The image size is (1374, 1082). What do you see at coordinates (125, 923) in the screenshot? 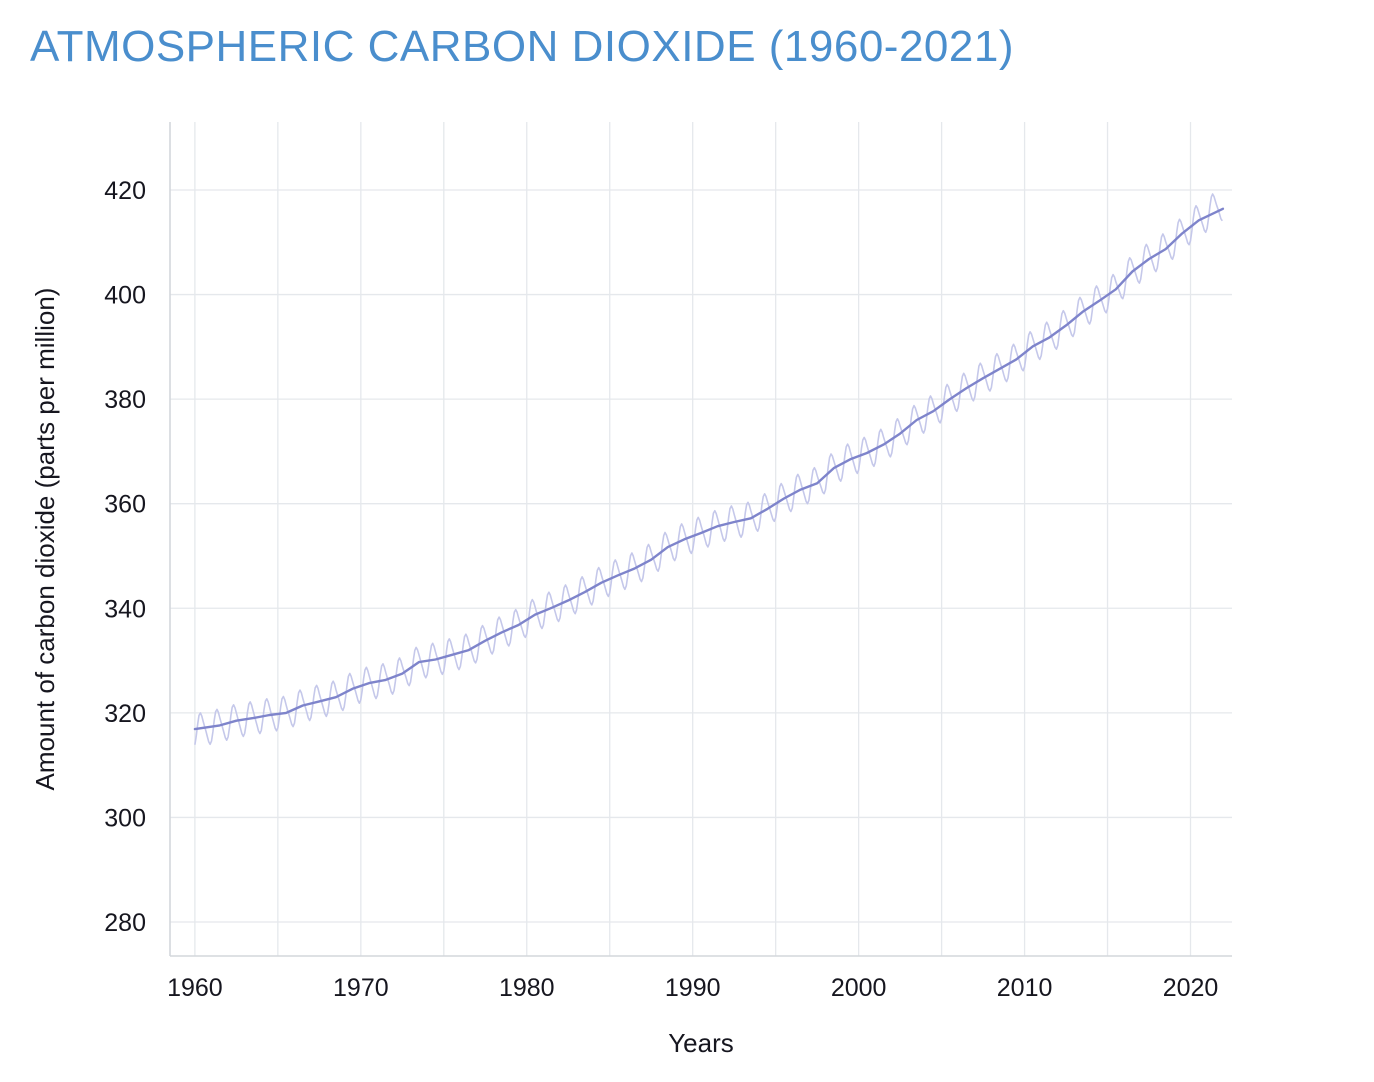
I see `y-tick-label: 280` at bounding box center [125, 923].